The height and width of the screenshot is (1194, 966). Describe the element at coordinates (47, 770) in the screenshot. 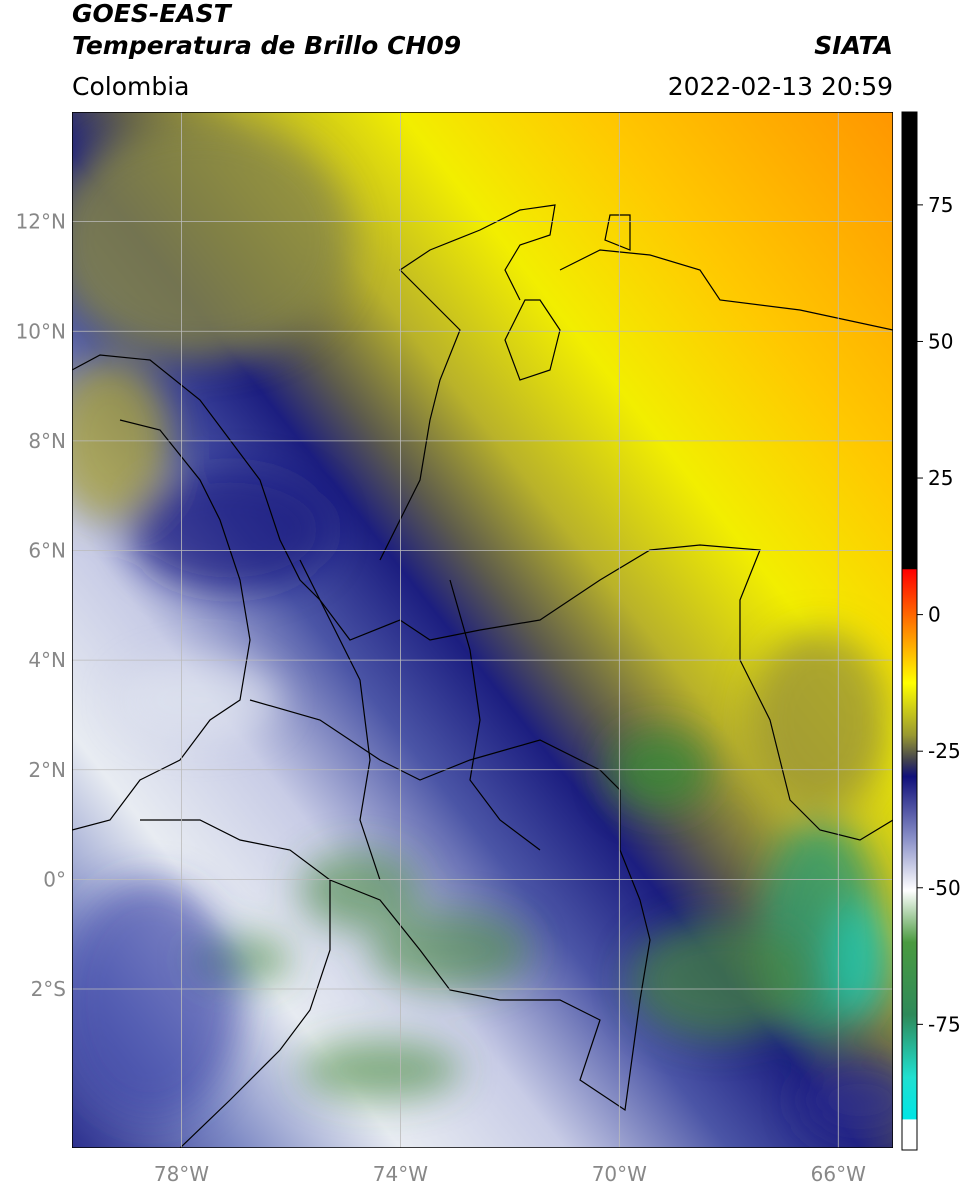

I see `lat-tick-label: 2°N` at that location.